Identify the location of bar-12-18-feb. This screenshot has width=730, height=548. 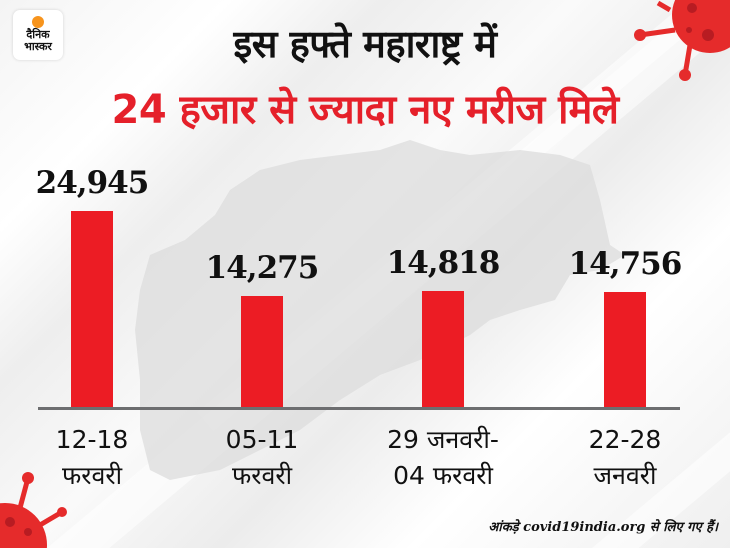
(92, 309).